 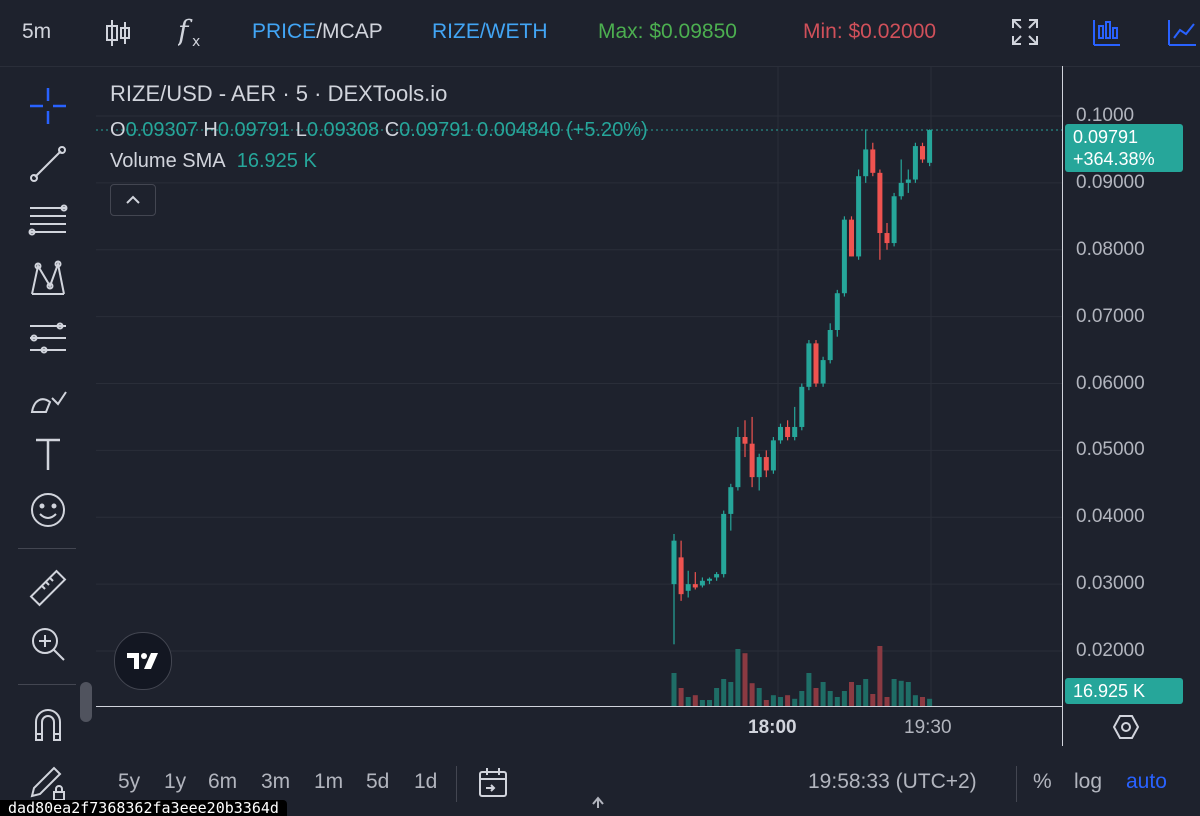 What do you see at coordinates (802, 387) in the screenshot?
I see `candles` at bounding box center [802, 387].